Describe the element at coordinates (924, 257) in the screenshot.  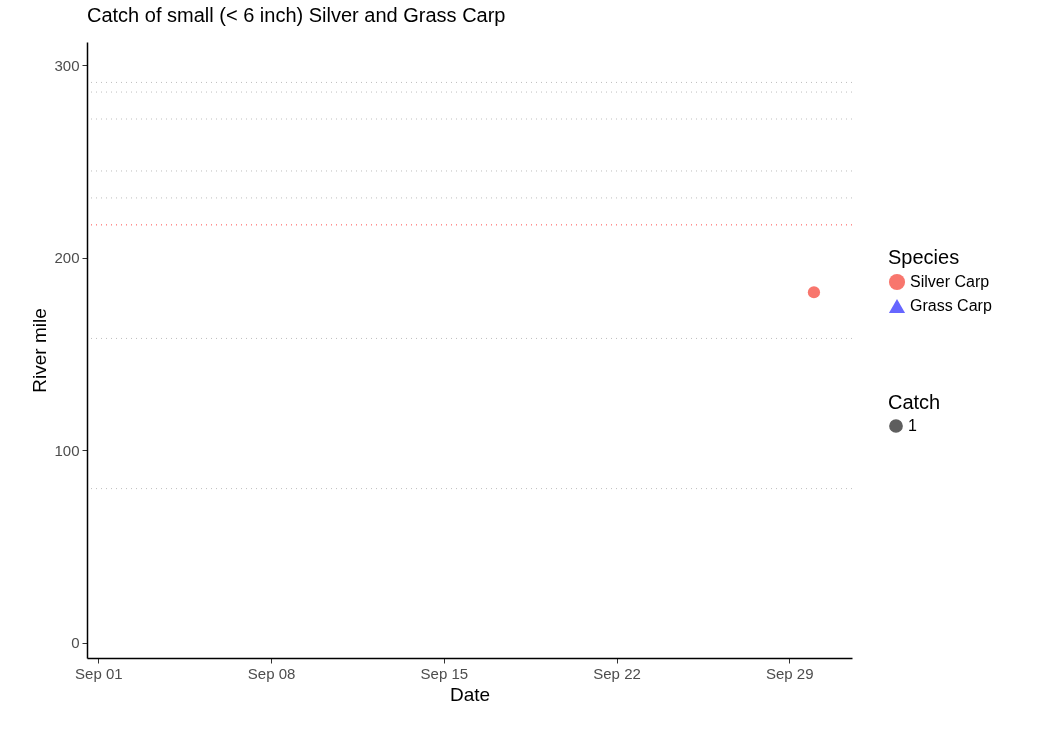
I see `legend-title: Species` at that location.